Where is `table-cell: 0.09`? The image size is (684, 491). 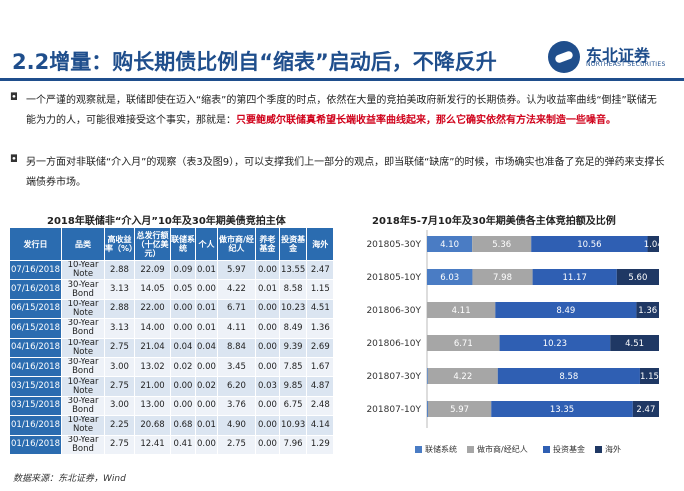 table-cell: 0.09 is located at coordinates (183, 270).